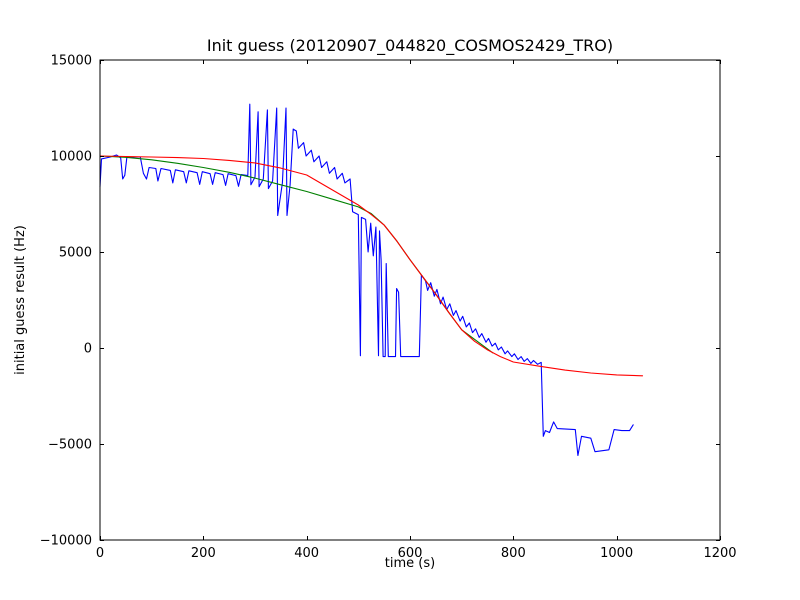 This screenshot has height=600, width=800. What do you see at coordinates (88, 349) in the screenshot?
I see `y-tick-label: 0` at bounding box center [88, 349].